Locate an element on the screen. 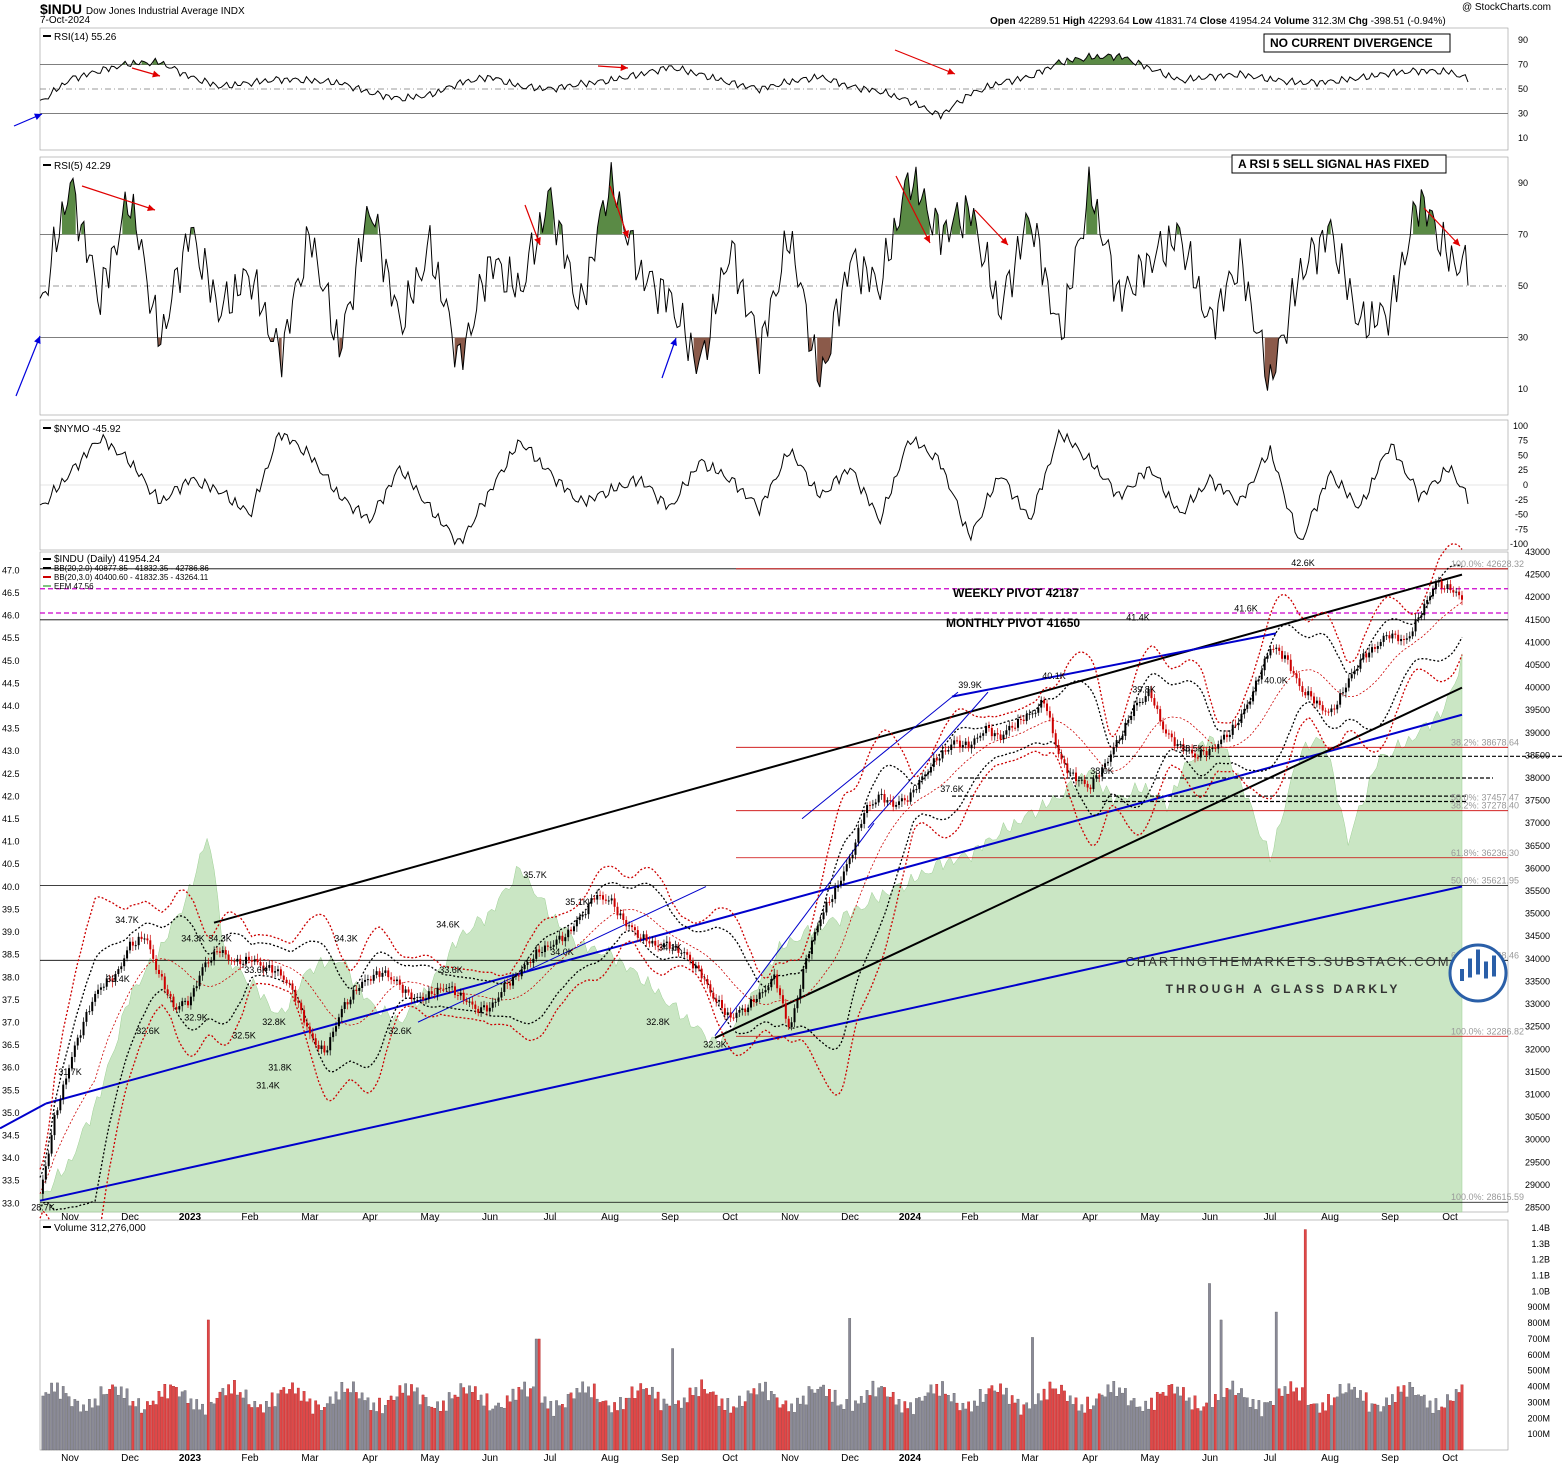  swing-label: 32.6K is located at coordinates (400, 1031).